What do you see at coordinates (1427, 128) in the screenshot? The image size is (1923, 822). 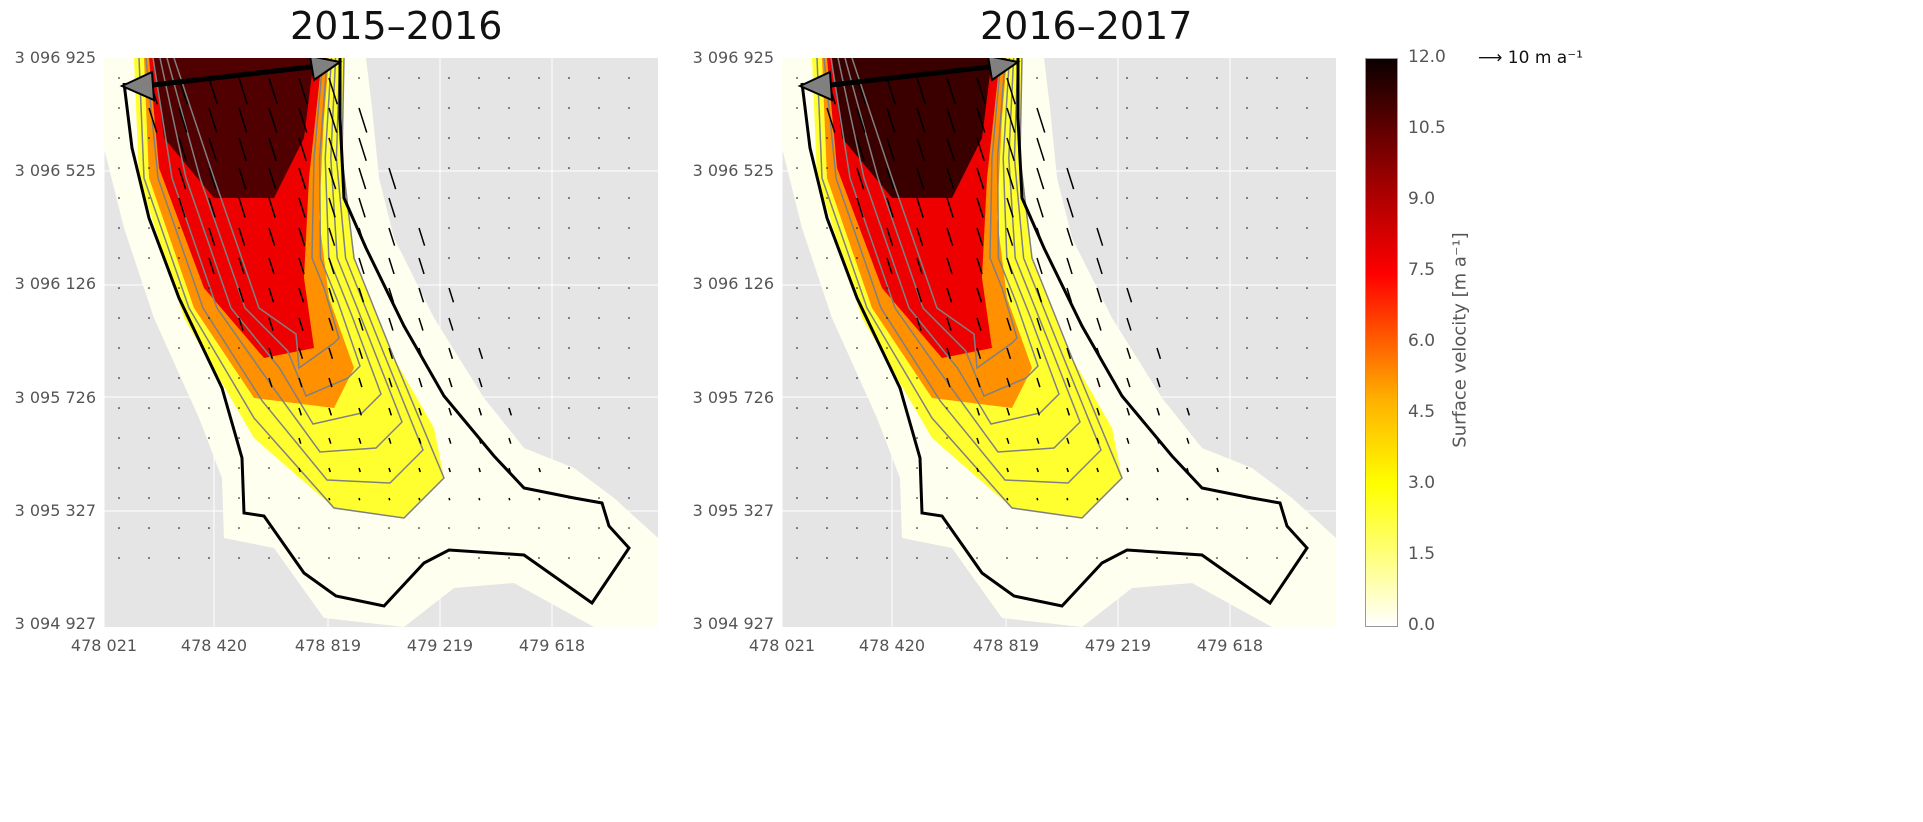 I see `colorbar-tick-label: 10.5` at bounding box center [1427, 128].